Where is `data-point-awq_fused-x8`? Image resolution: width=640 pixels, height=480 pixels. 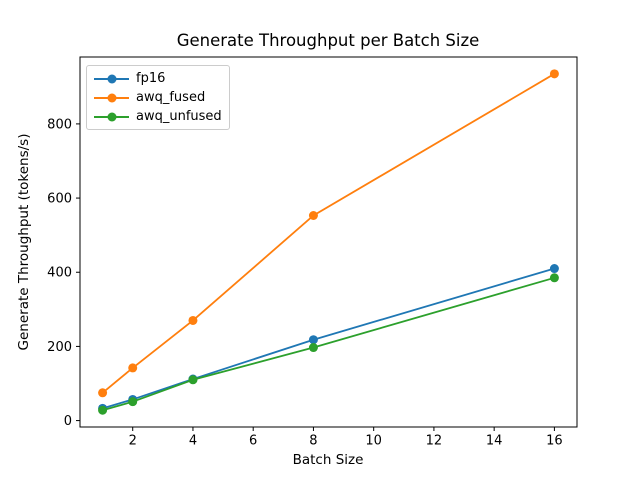 data-point-awq_fused-x8 is located at coordinates (313, 216).